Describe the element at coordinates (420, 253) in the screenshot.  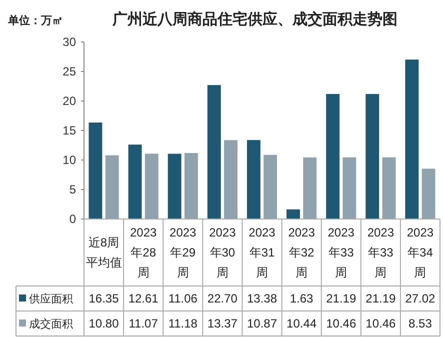
I see `x-tick-label: 2023年34周` at that location.